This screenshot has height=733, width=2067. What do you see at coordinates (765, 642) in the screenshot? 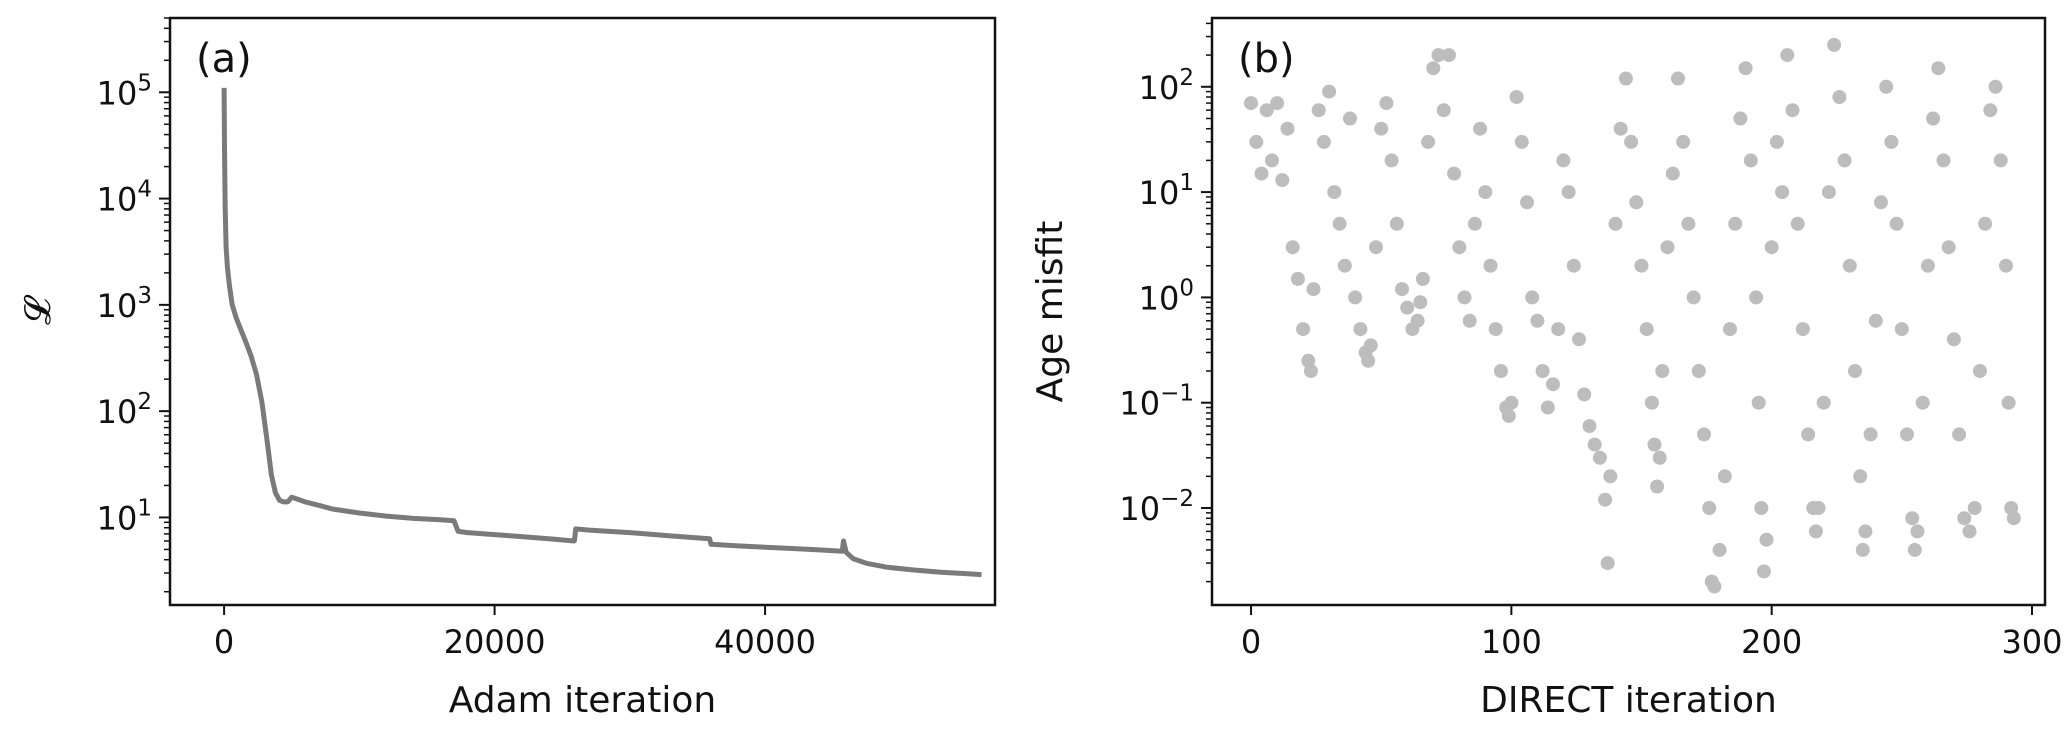
I see `x-tick-label: 40000` at bounding box center [765, 642].